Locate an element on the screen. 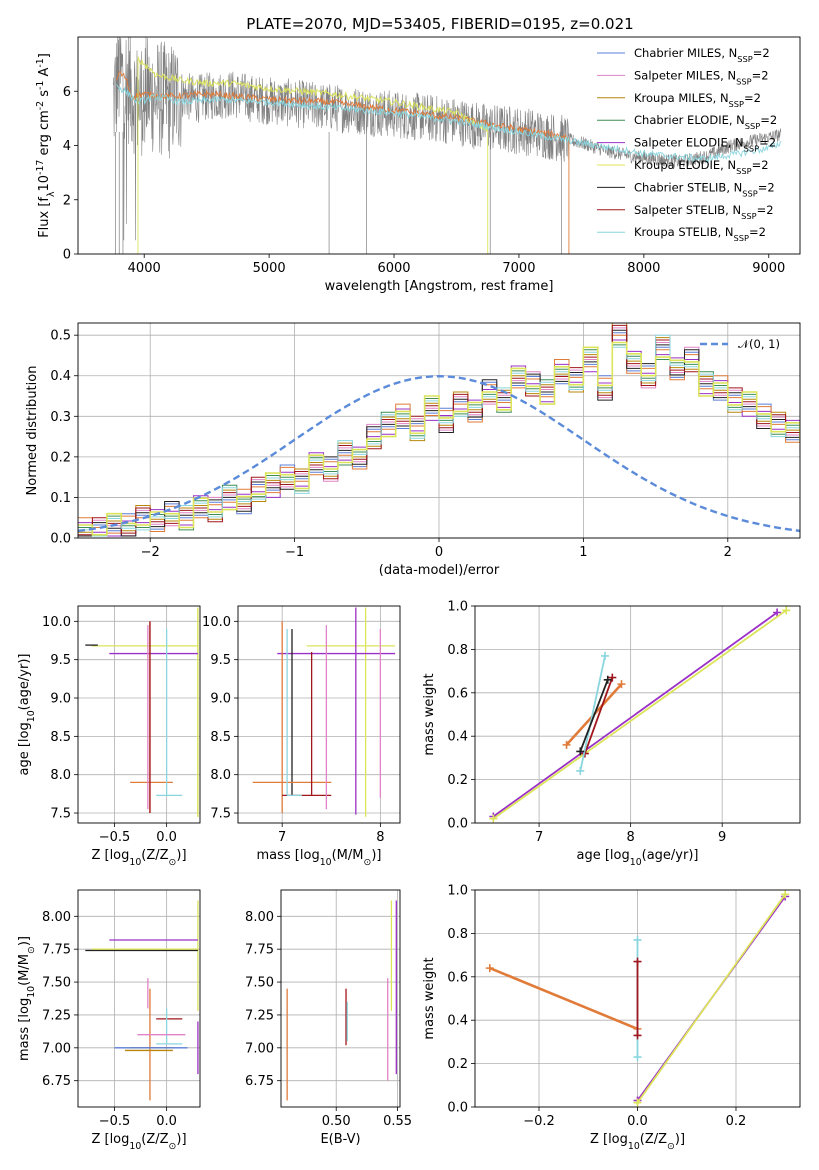 This screenshot has height=1170, width=819. x-tick-label: −0.5 is located at coordinates (115, 837).